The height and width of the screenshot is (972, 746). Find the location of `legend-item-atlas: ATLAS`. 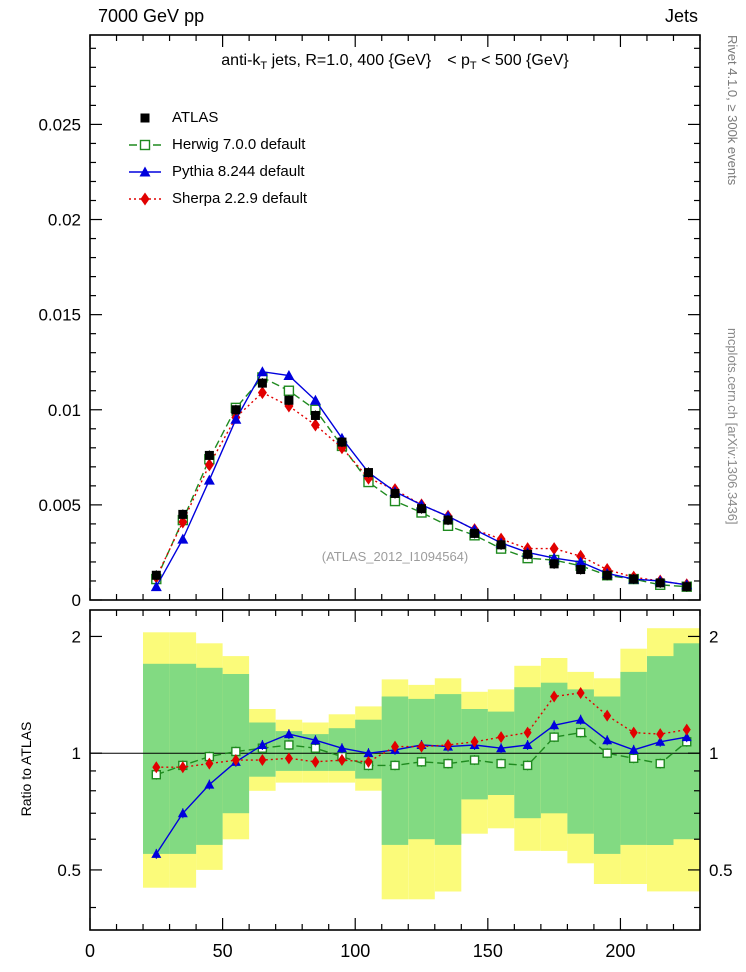

legend-item-atlas: ATLAS is located at coordinates (217, 117).